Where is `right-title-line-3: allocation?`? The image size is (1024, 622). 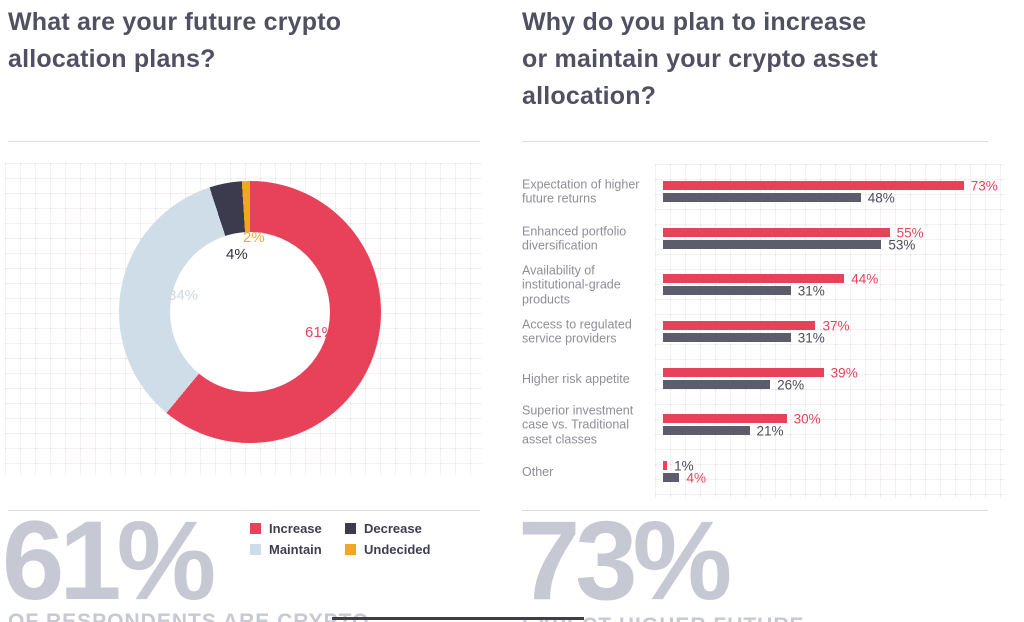 right-title-line-3: allocation? is located at coordinates (589, 96).